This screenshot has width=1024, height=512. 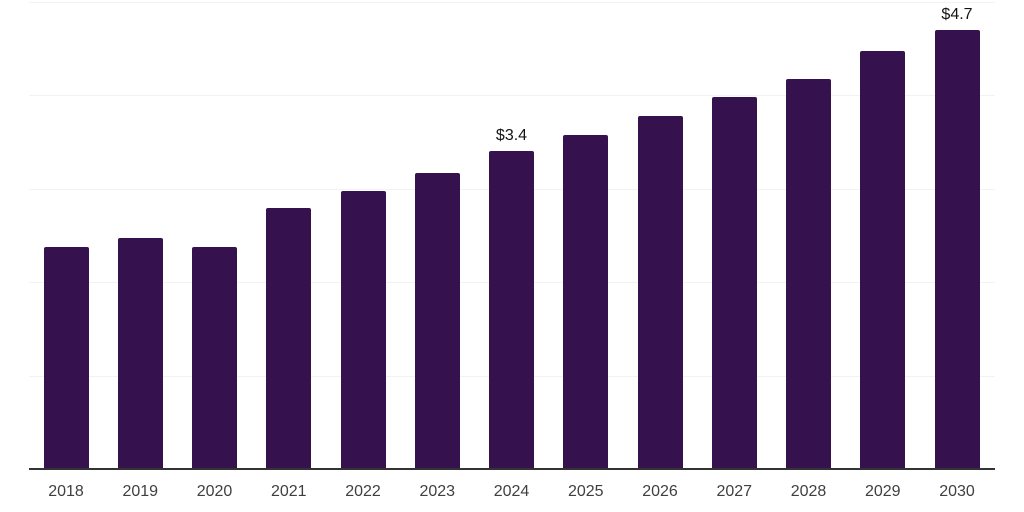 I want to click on x-tick-label-2019: 2019, so click(x=140, y=491).